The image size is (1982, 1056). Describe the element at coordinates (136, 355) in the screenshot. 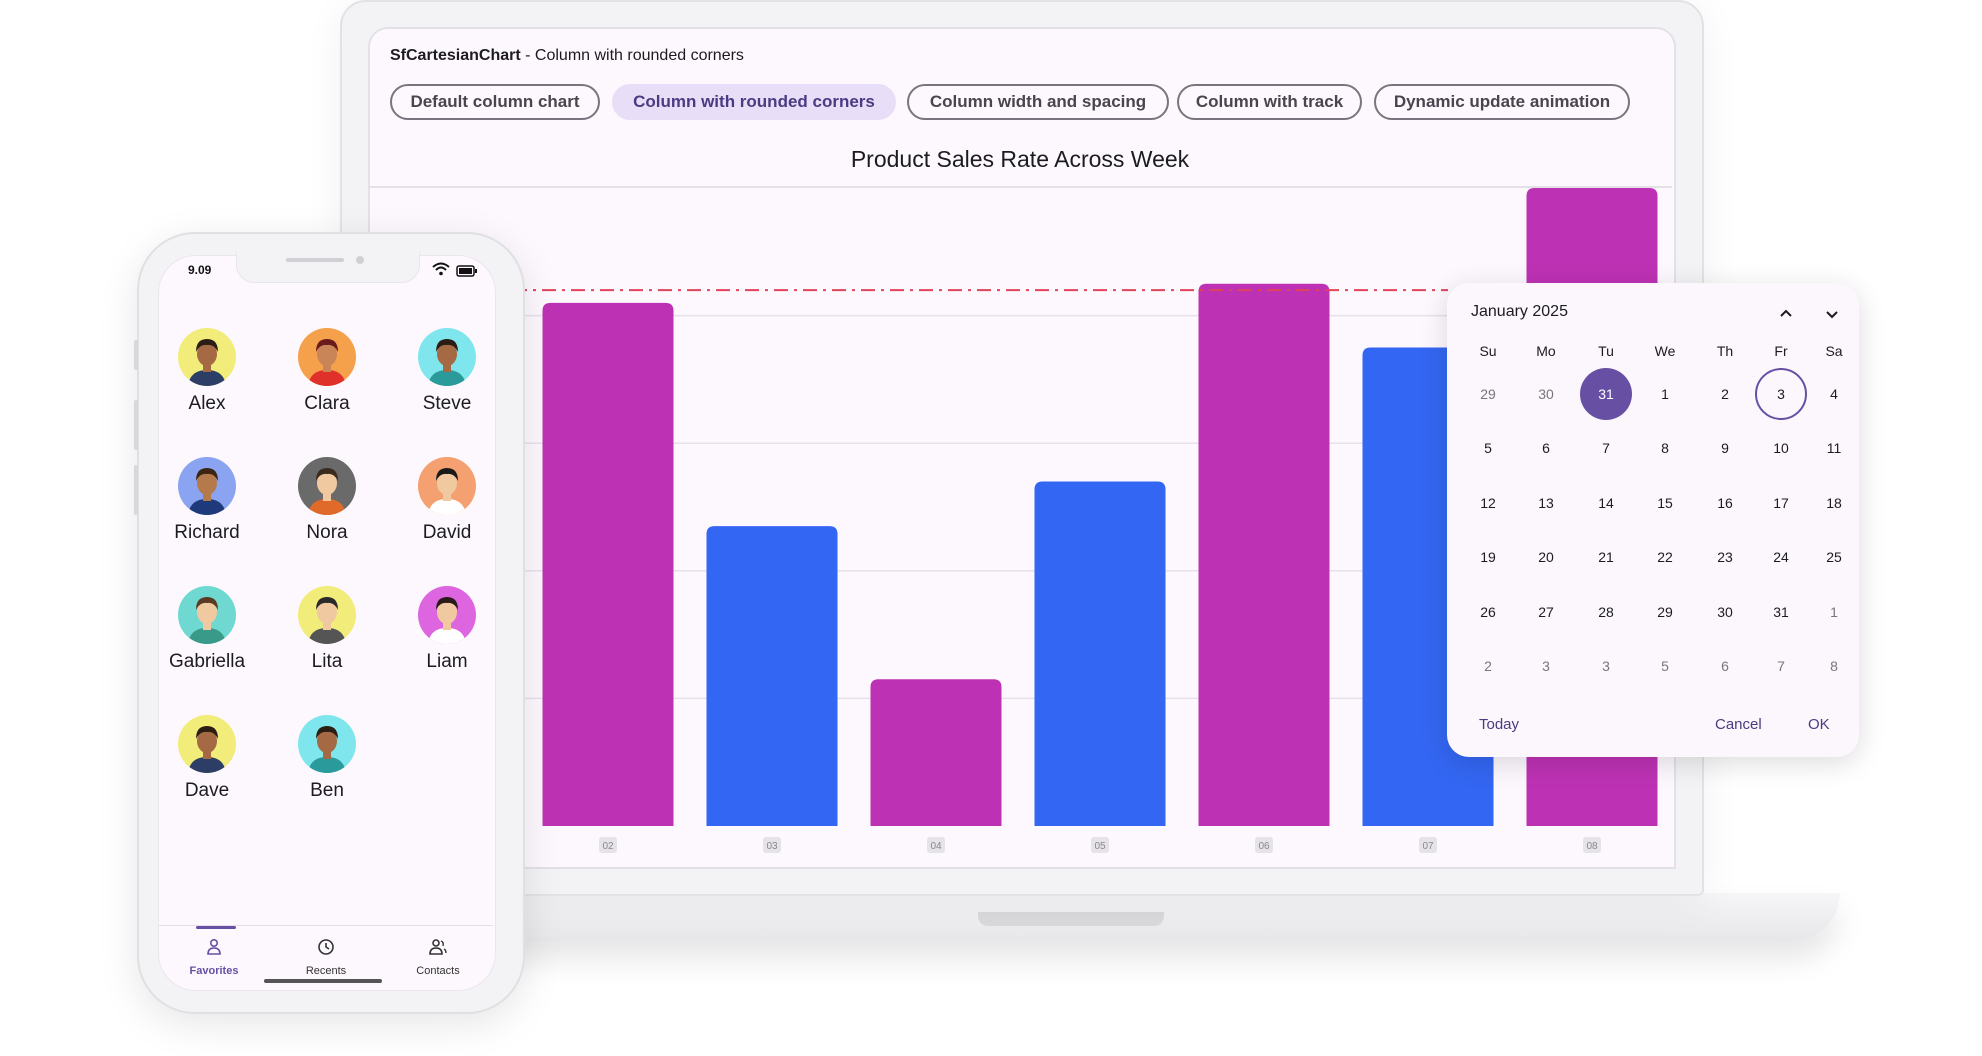

I see `phone-side-button` at that location.